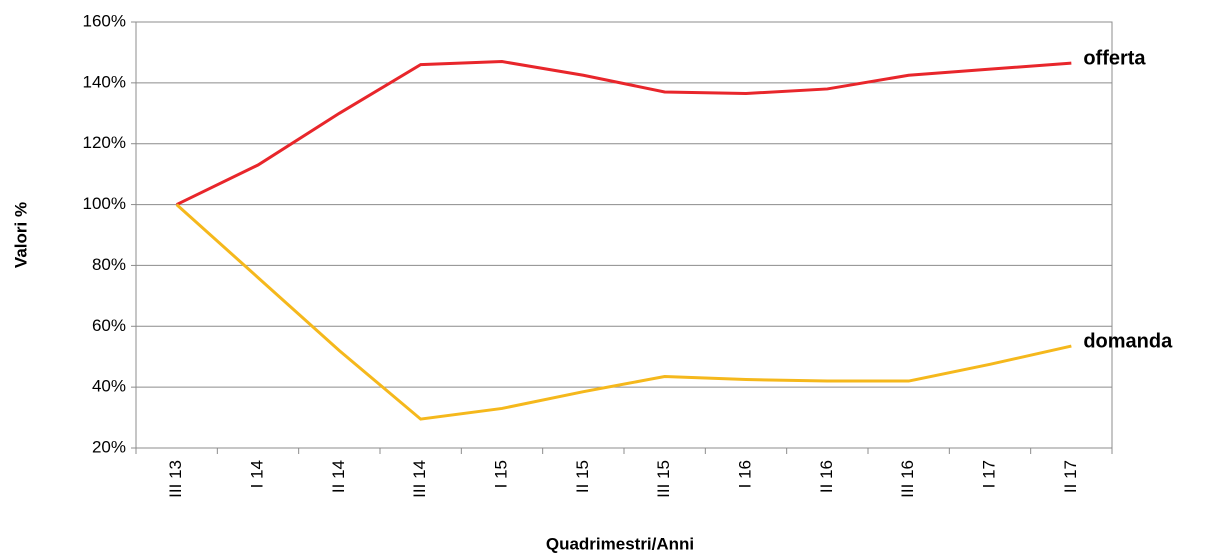 This screenshot has height=559, width=1215. Describe the element at coordinates (826, 476) in the screenshot. I see `x-tick-label: II 16` at that location.